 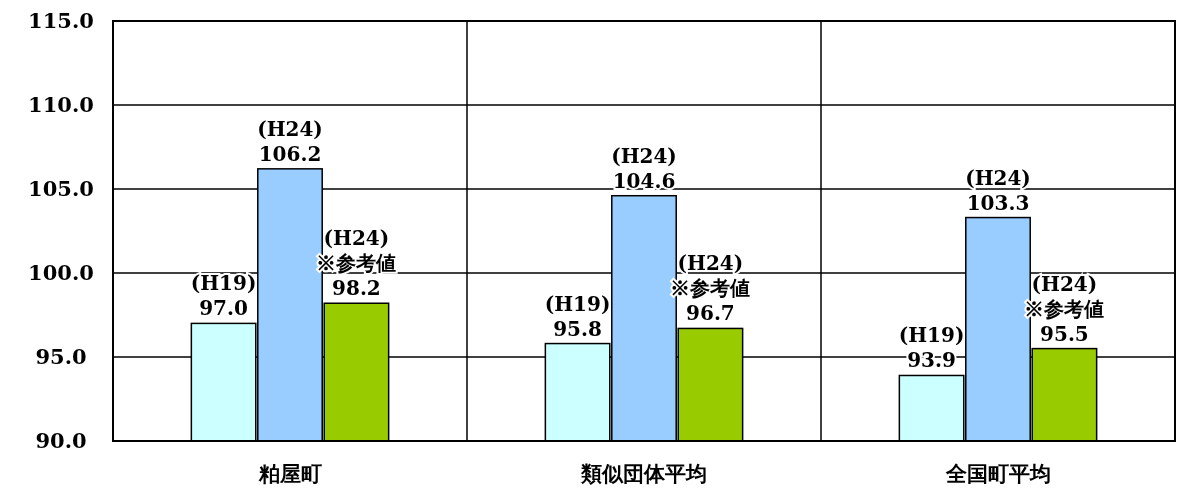 What do you see at coordinates (61, 272) in the screenshot?
I see `y-tick-label: 100.0` at bounding box center [61, 272].